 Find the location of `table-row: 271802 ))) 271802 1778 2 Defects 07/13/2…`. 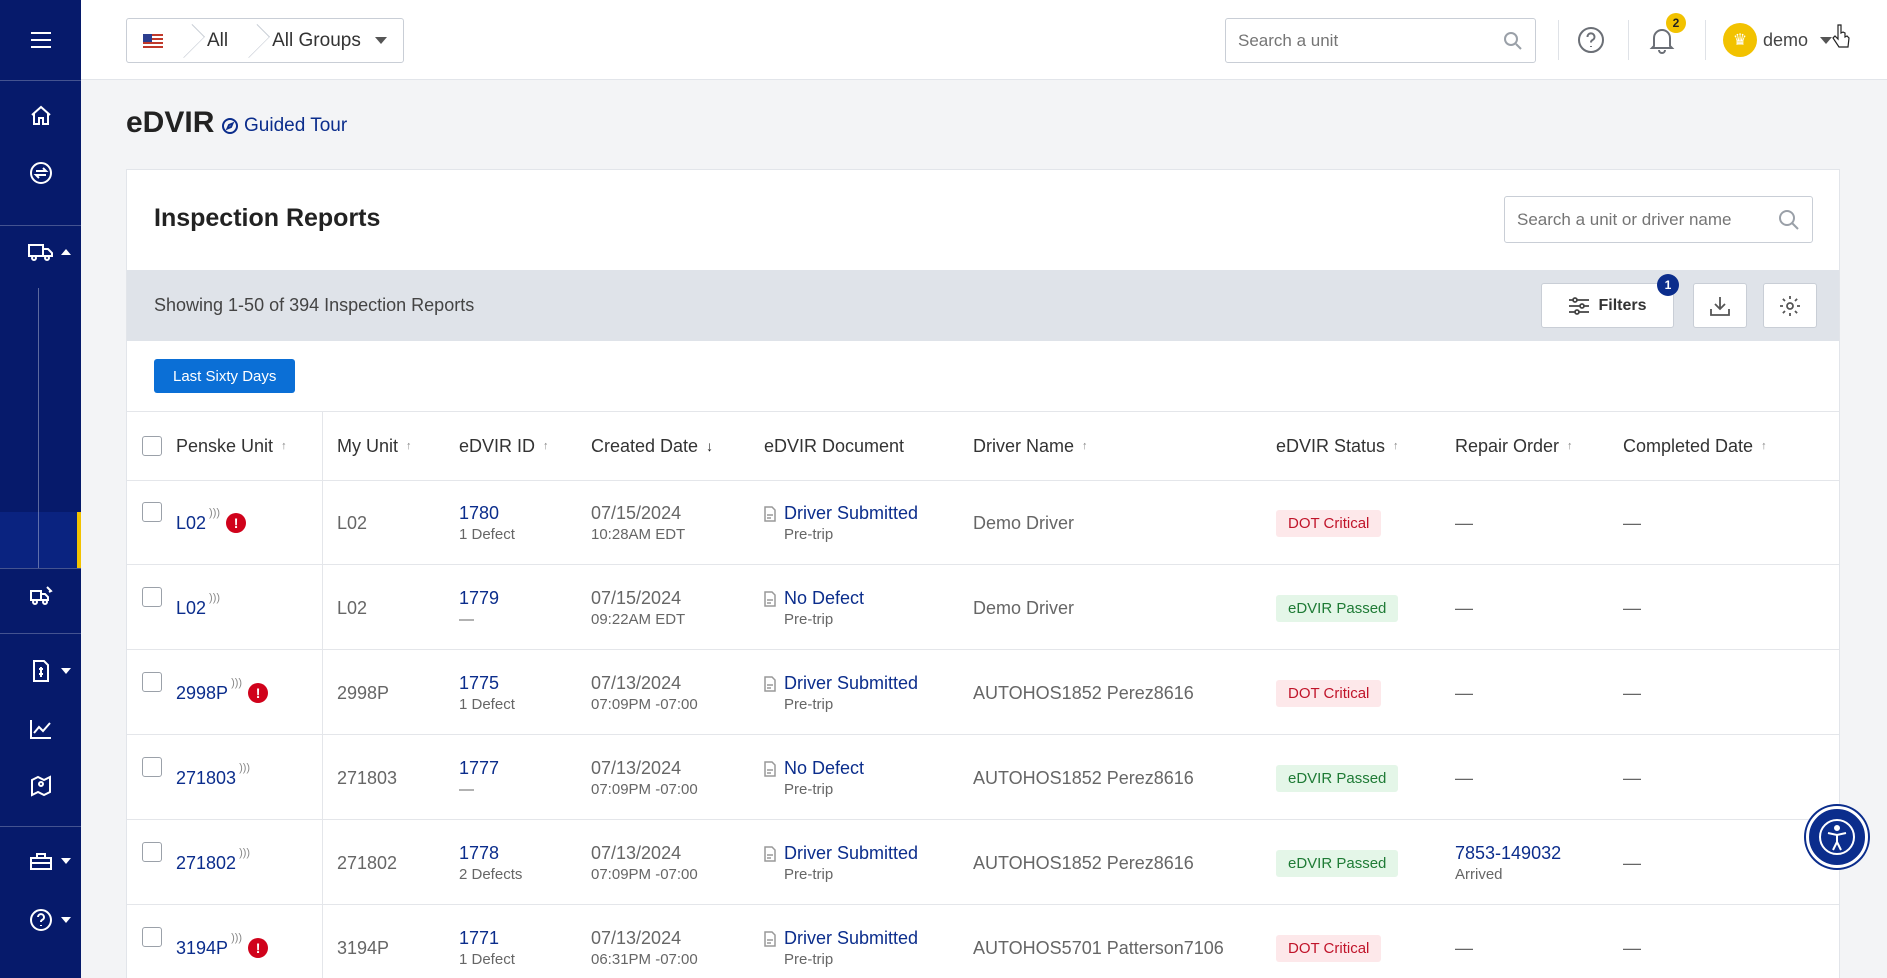

table-row: 271802 ))) 271802 1778 2 Defects 07/13/2… is located at coordinates (983, 863).